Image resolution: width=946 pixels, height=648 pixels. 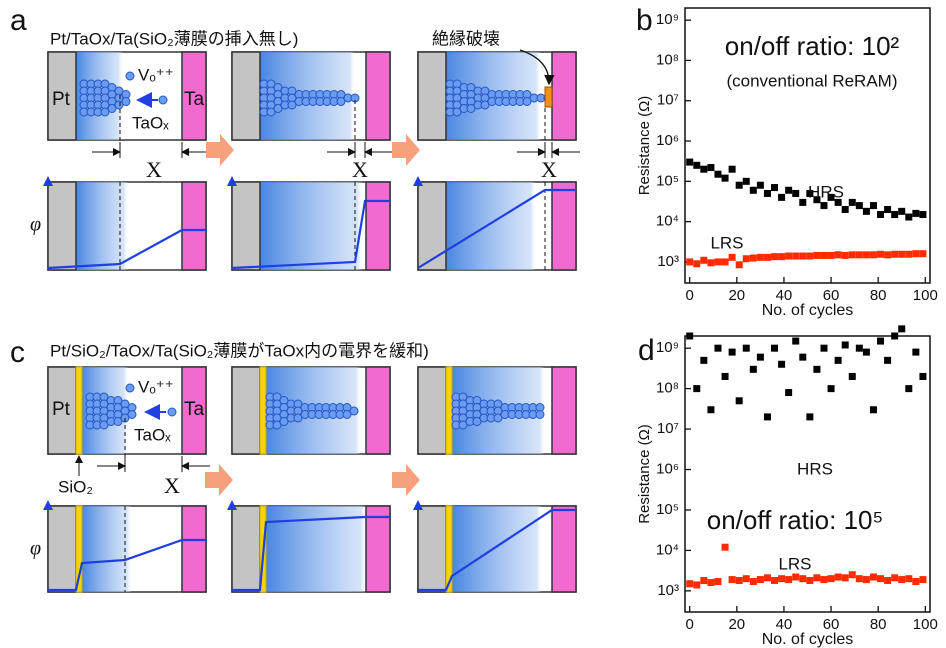 I want to click on y-tick-label: 10⁷, so click(x=668, y=100).